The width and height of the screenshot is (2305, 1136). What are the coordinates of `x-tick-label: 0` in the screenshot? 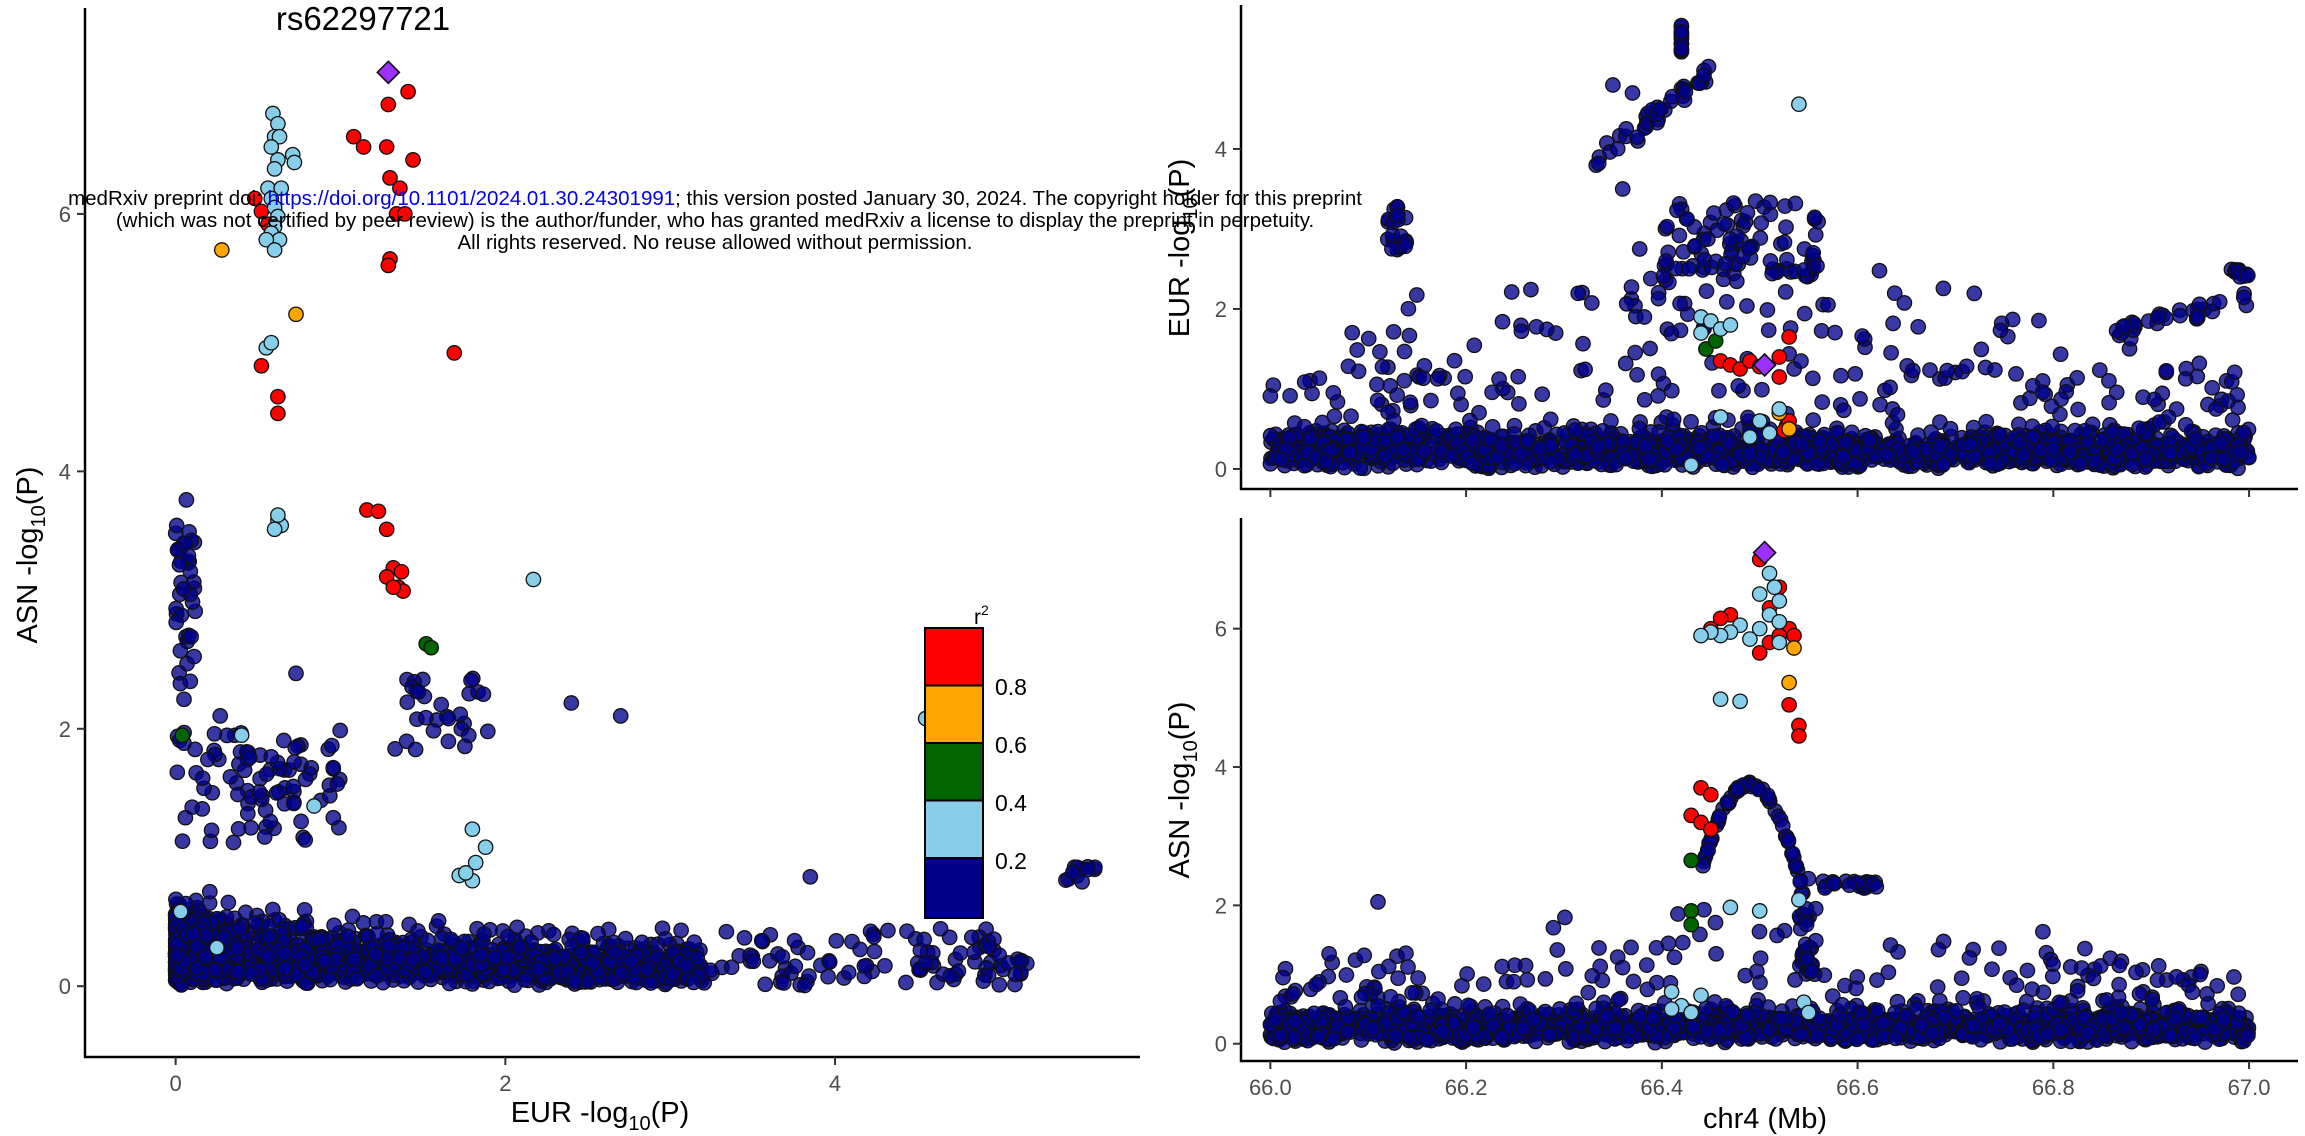 It's located at (176, 1083).